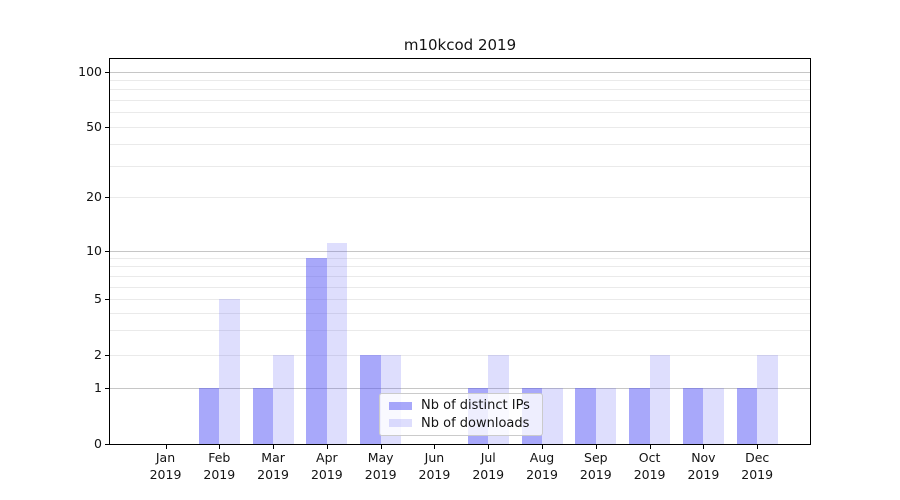 This screenshot has width=900, height=500. I want to click on y-tick-label: 0, so click(98, 443).